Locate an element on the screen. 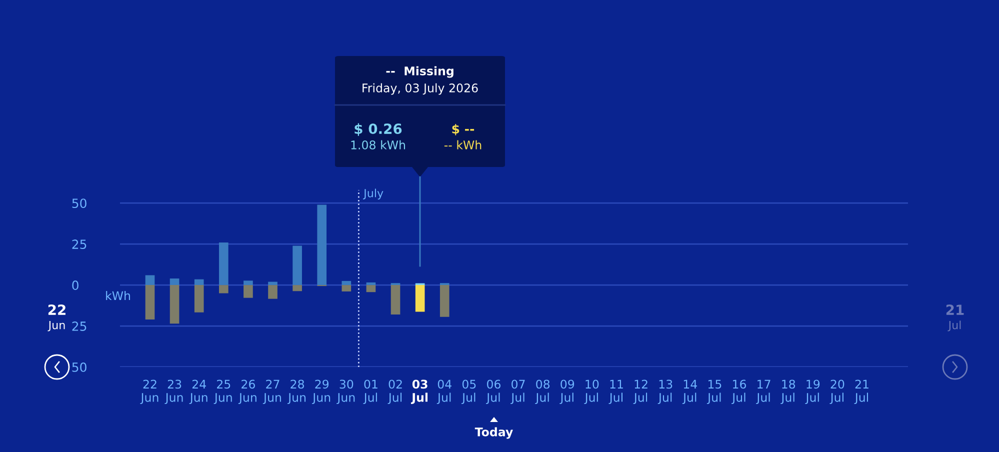 Image resolution: width=999 pixels, height=452 pixels. text: 21 Jul is located at coordinates (955, 318).